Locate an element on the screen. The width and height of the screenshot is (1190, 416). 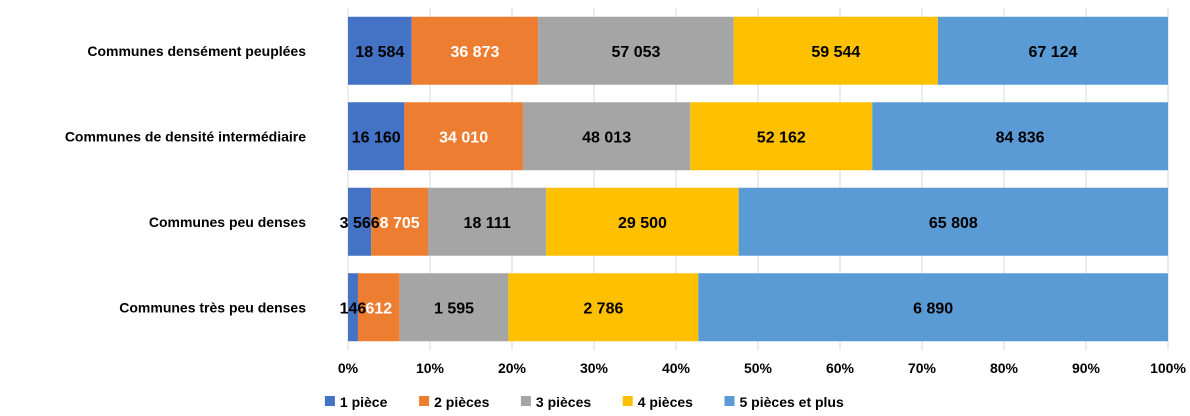
data-label: 67 124 is located at coordinates (1052, 52).